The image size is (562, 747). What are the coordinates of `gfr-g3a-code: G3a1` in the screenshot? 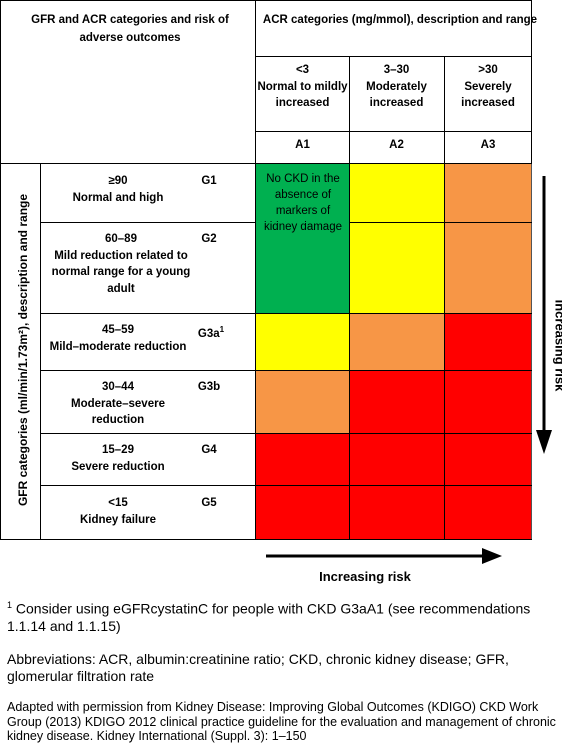 It's located at (211, 332).